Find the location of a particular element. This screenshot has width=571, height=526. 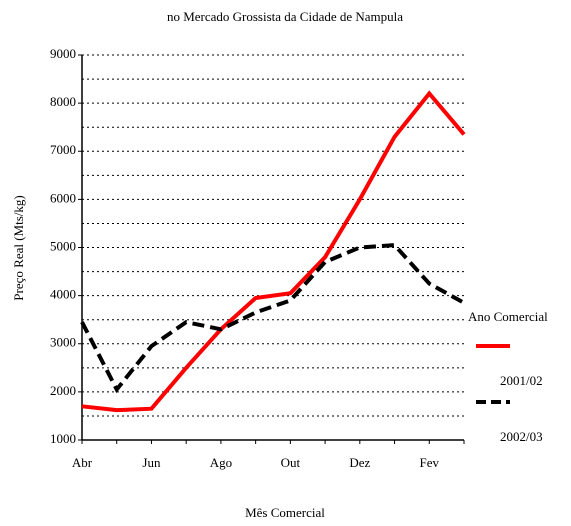

x-tick-label: Fev is located at coordinates (430, 462).